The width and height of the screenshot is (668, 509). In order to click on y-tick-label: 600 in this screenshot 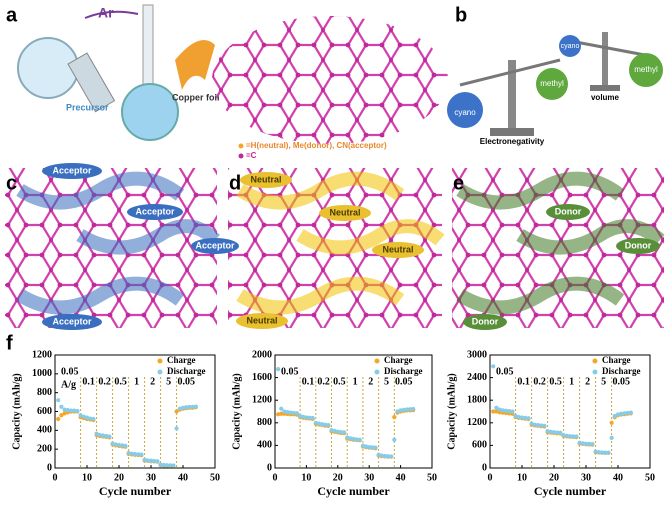, I will do `click(479, 445)`.